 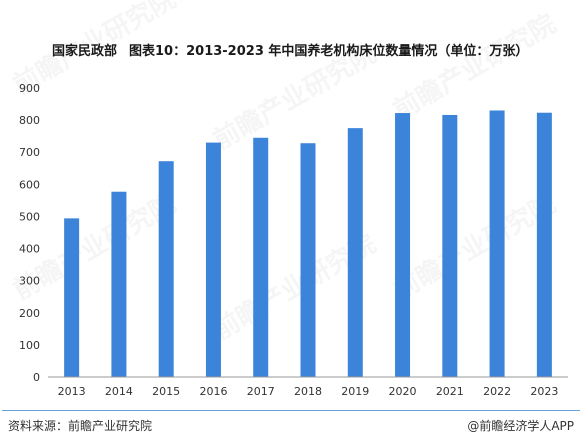 I want to click on y-axis: 0 100 200 300 400 500 600 700 800 900, so click(x=29, y=233).